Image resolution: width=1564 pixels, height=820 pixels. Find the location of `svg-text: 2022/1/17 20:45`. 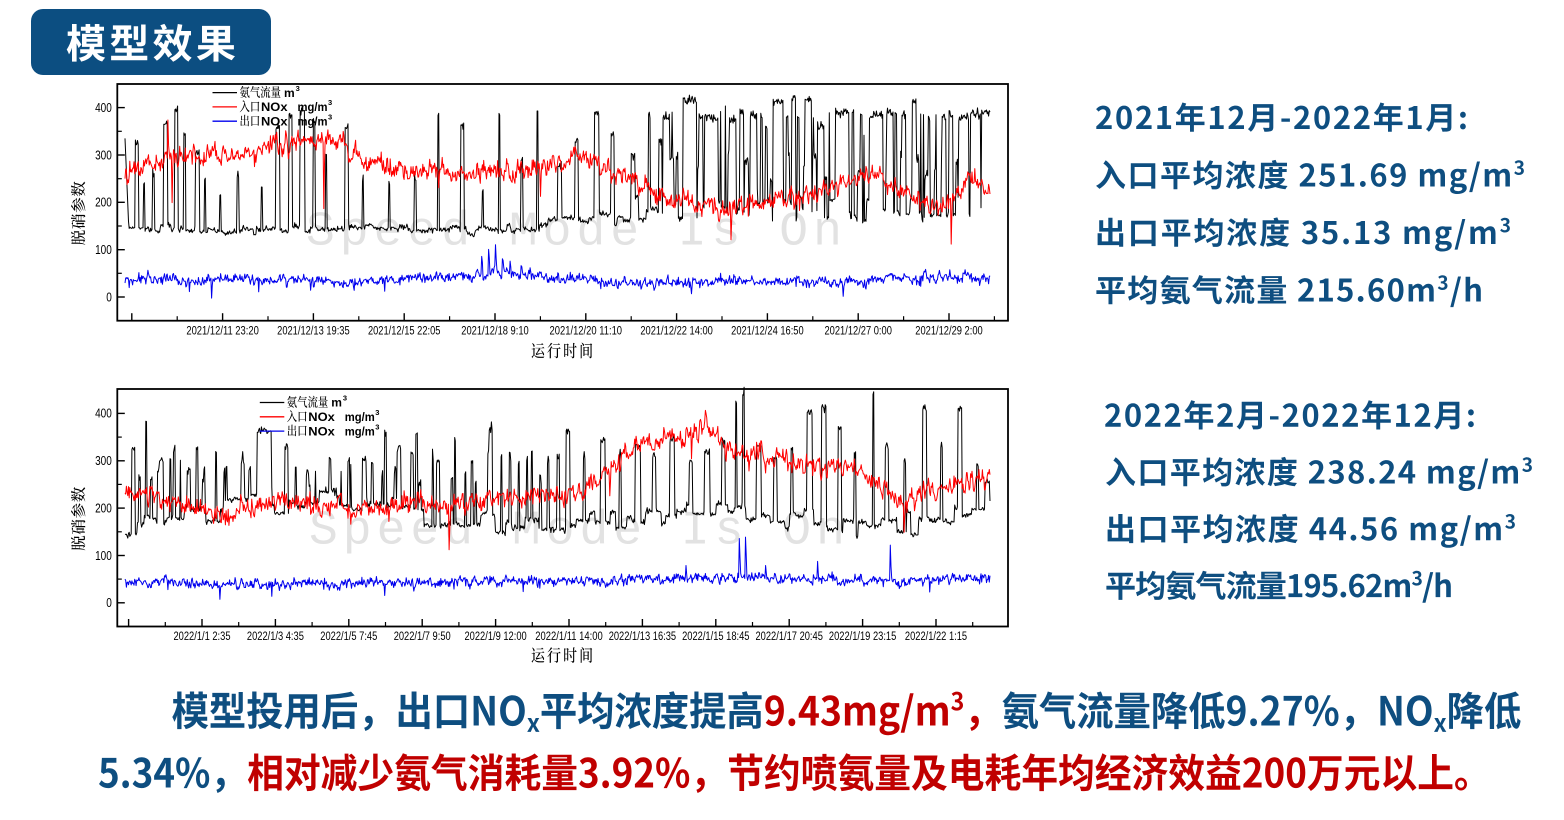

svg-text: 2022/1/17 20:45 is located at coordinates (789, 637).